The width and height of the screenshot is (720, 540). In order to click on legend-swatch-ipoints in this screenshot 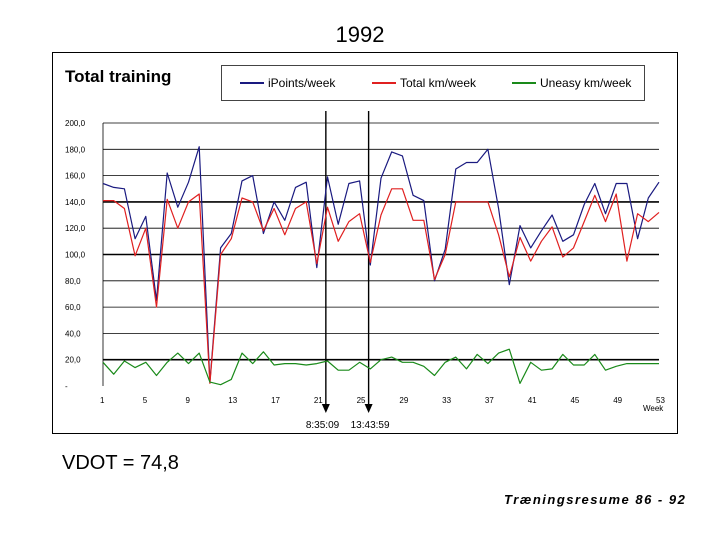, I will do `click(252, 83)`.